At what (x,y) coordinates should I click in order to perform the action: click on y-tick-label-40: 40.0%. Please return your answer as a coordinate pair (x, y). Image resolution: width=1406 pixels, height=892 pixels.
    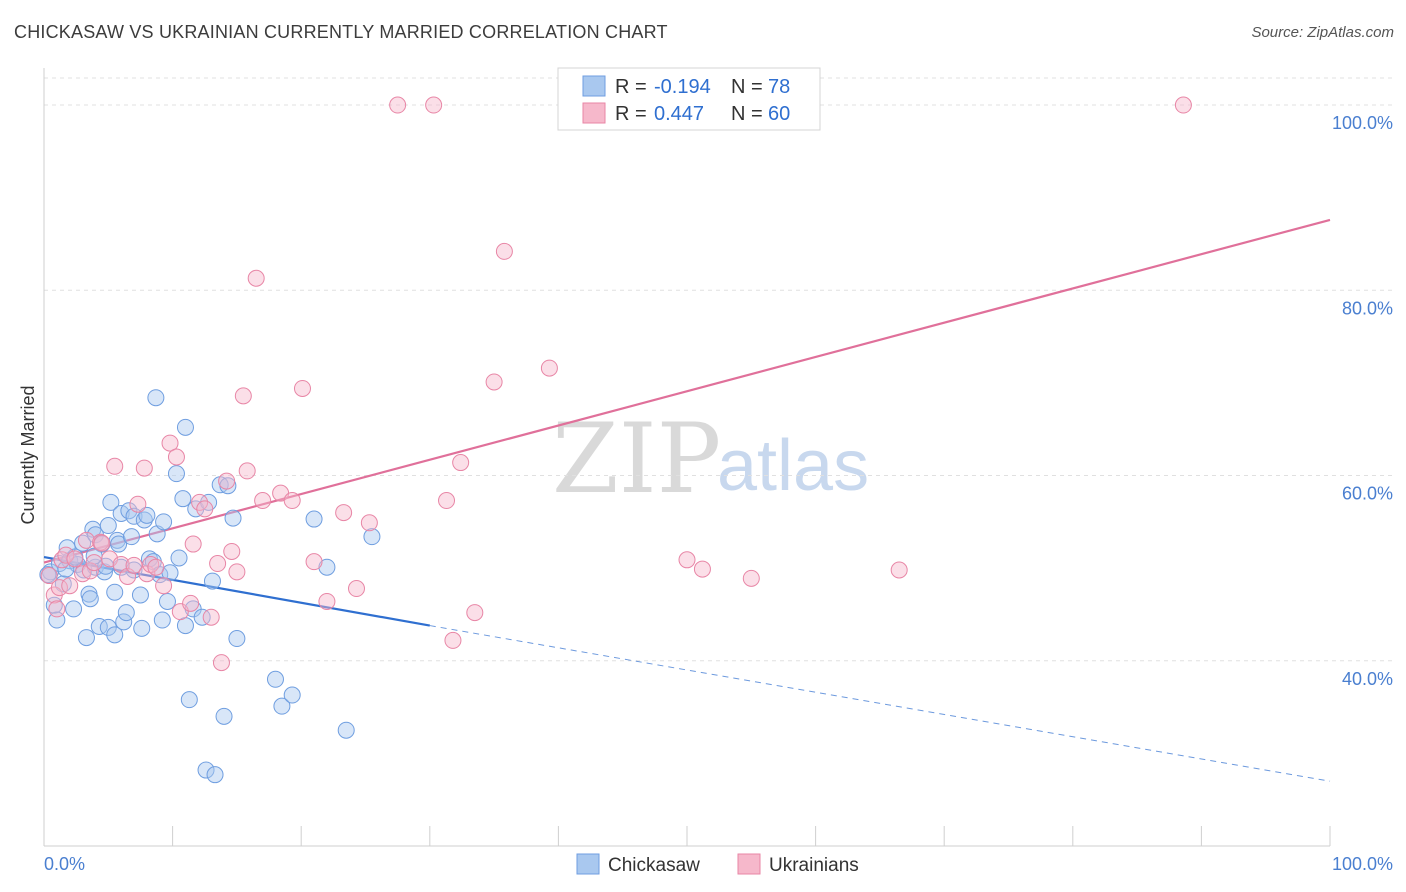
    Looking at the image, I should click on (1367, 679).